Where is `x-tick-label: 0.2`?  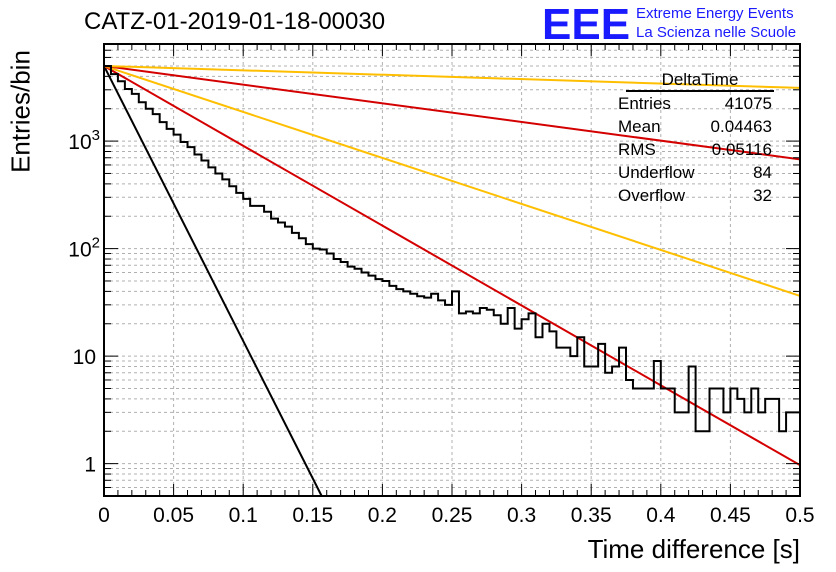 x-tick-label: 0.2 is located at coordinates (382, 515).